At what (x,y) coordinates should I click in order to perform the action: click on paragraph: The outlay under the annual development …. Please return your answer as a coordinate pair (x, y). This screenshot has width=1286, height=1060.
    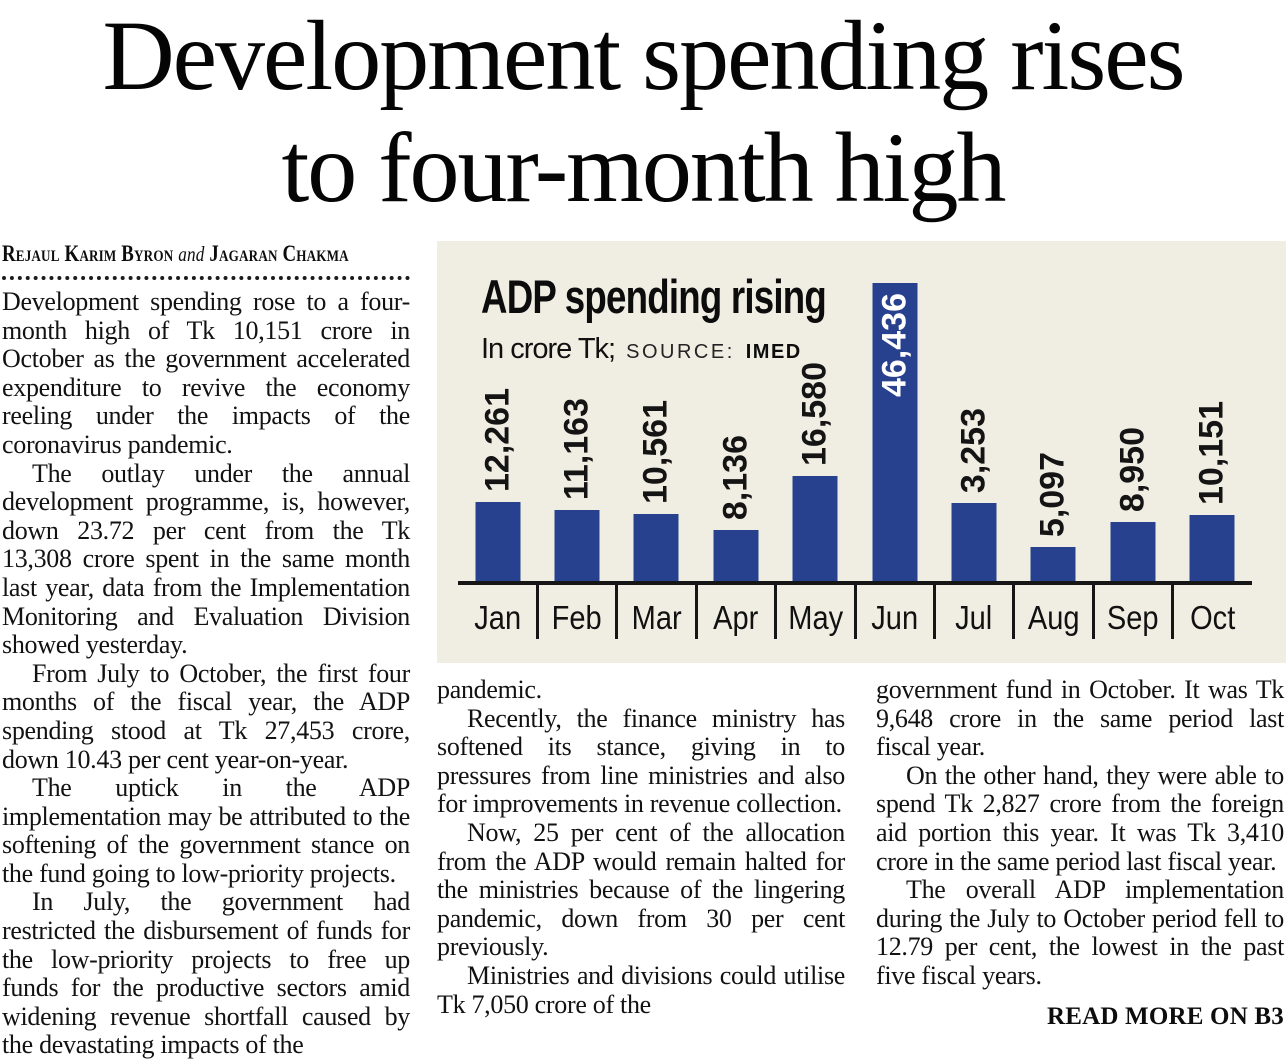
    Looking at the image, I should click on (206, 559).